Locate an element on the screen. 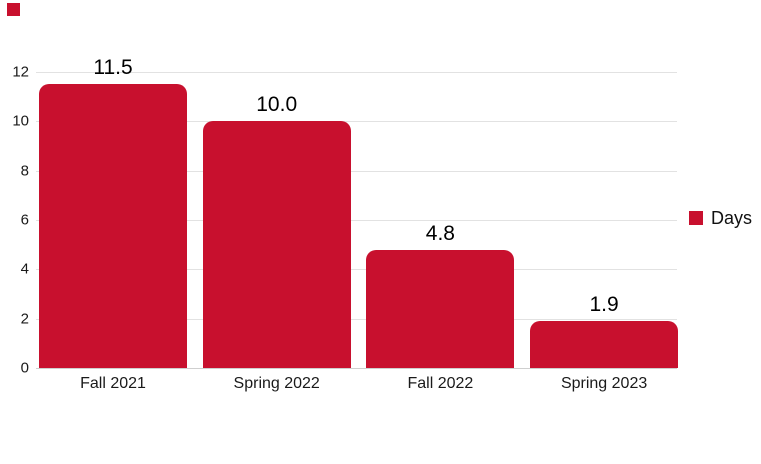 The width and height of the screenshot is (761, 464). y-axis-tick-0: 0 is located at coordinates (24, 368).